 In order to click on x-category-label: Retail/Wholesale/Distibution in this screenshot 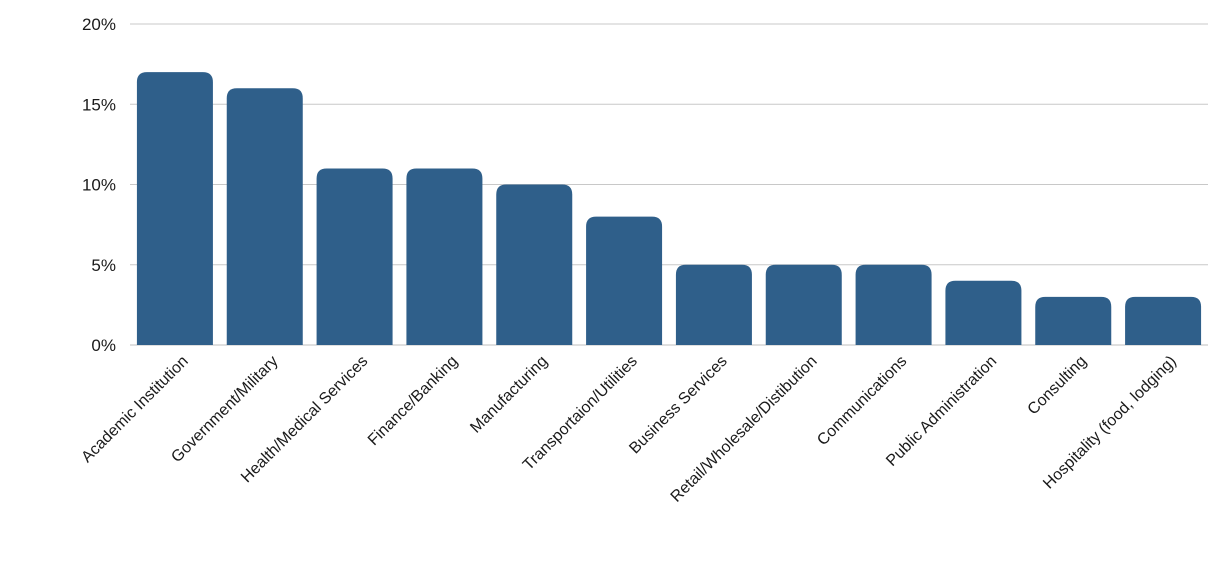, I will do `click(744, 429)`.